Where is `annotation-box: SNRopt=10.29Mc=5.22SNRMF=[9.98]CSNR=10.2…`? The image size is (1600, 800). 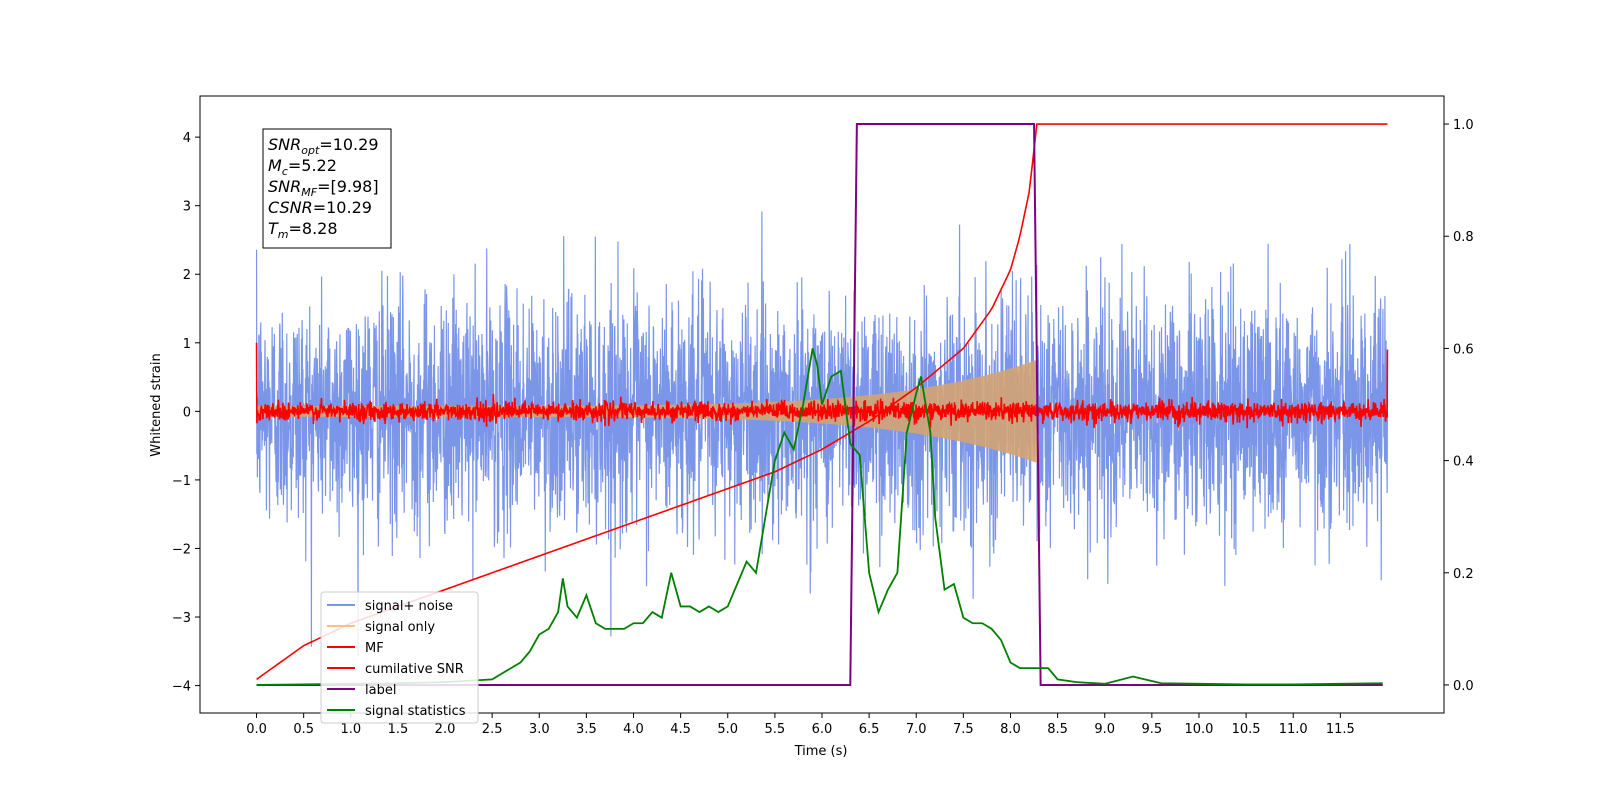 annotation-box: SNRopt=10.29Mc=5.22SNRMF=[9.98]CSNR=10.2… is located at coordinates (327, 188).